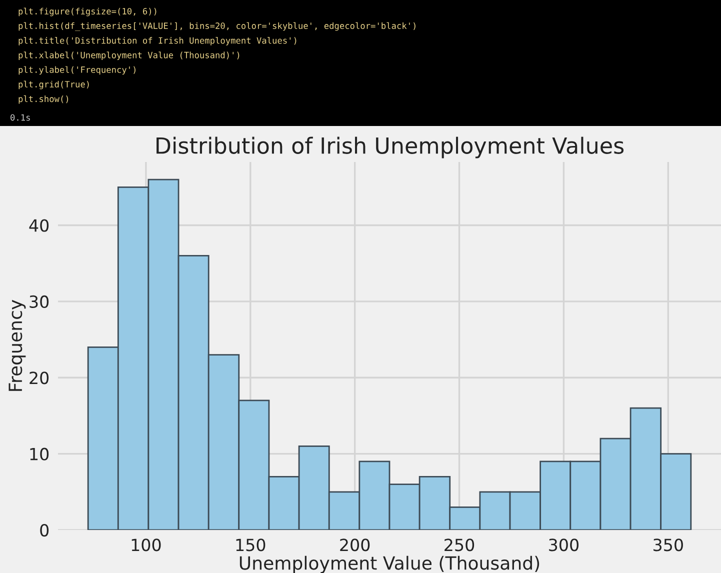  What do you see at coordinates (53, 85) in the screenshot?
I see `text: plt.grid(True)` at bounding box center [53, 85].